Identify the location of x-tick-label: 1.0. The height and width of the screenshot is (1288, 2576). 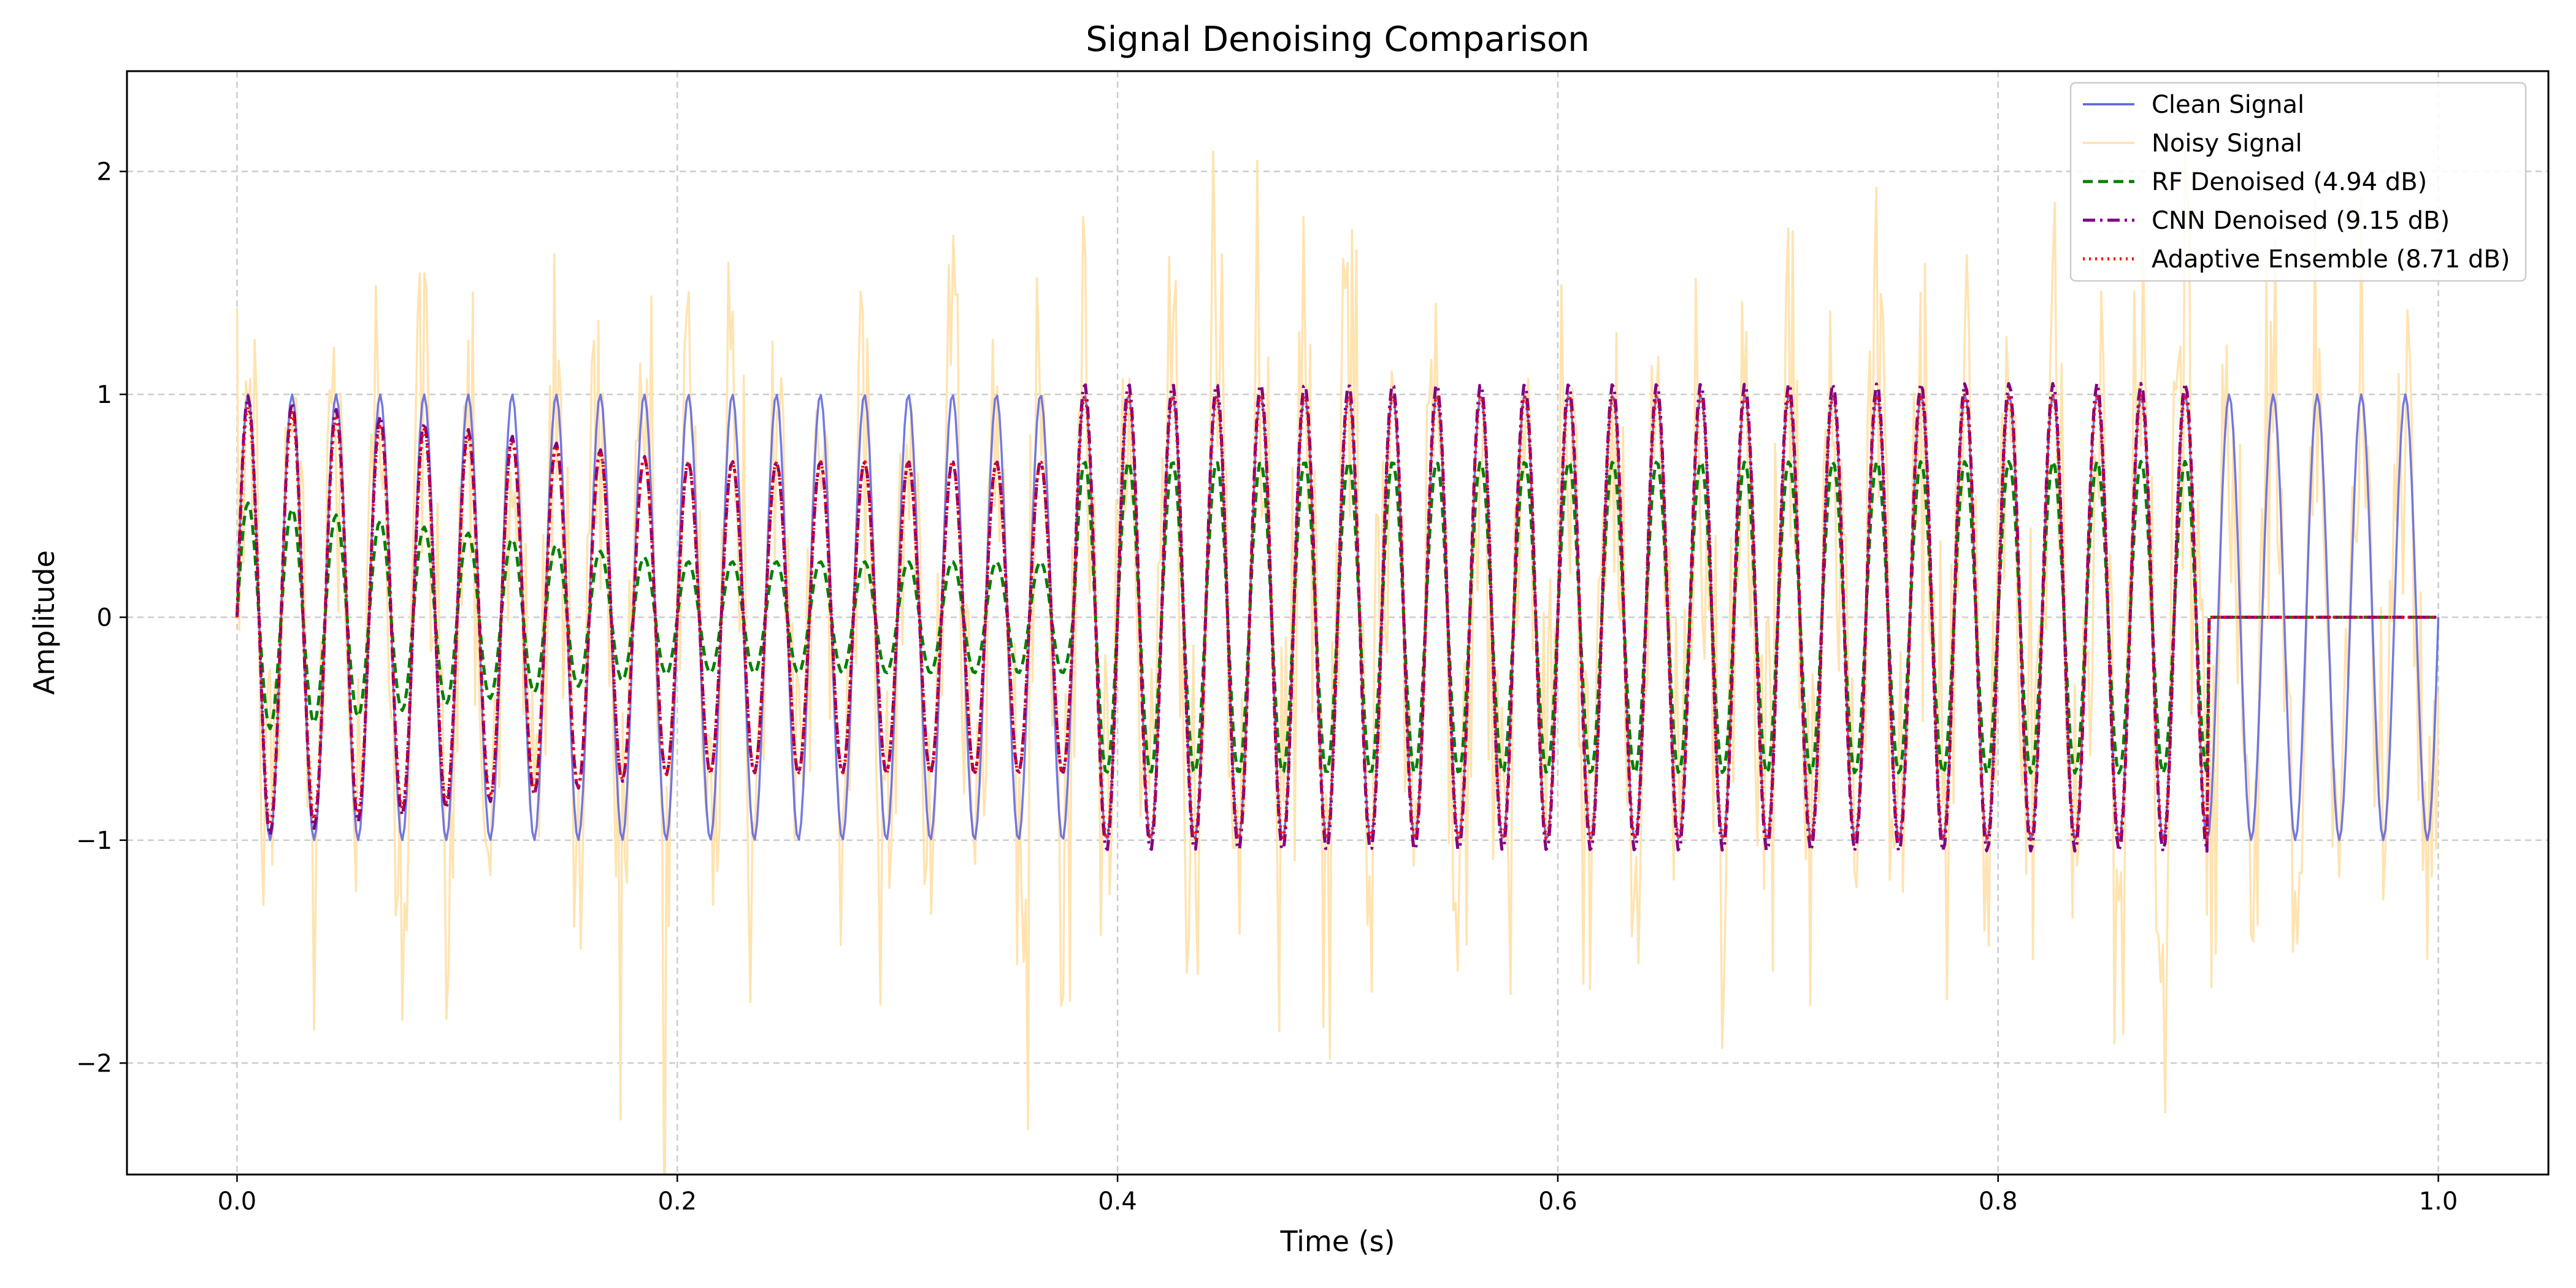
(2438, 1201).